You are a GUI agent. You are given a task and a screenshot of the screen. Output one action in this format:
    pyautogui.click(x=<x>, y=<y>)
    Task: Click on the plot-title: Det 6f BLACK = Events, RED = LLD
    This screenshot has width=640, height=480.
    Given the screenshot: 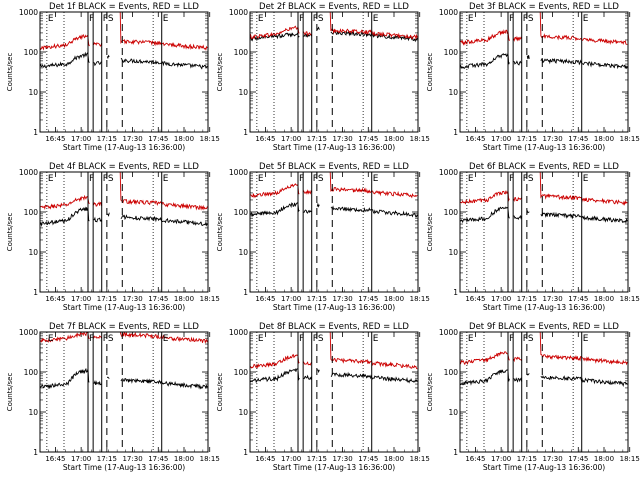 What is the action you would take?
    pyautogui.click(x=544, y=167)
    